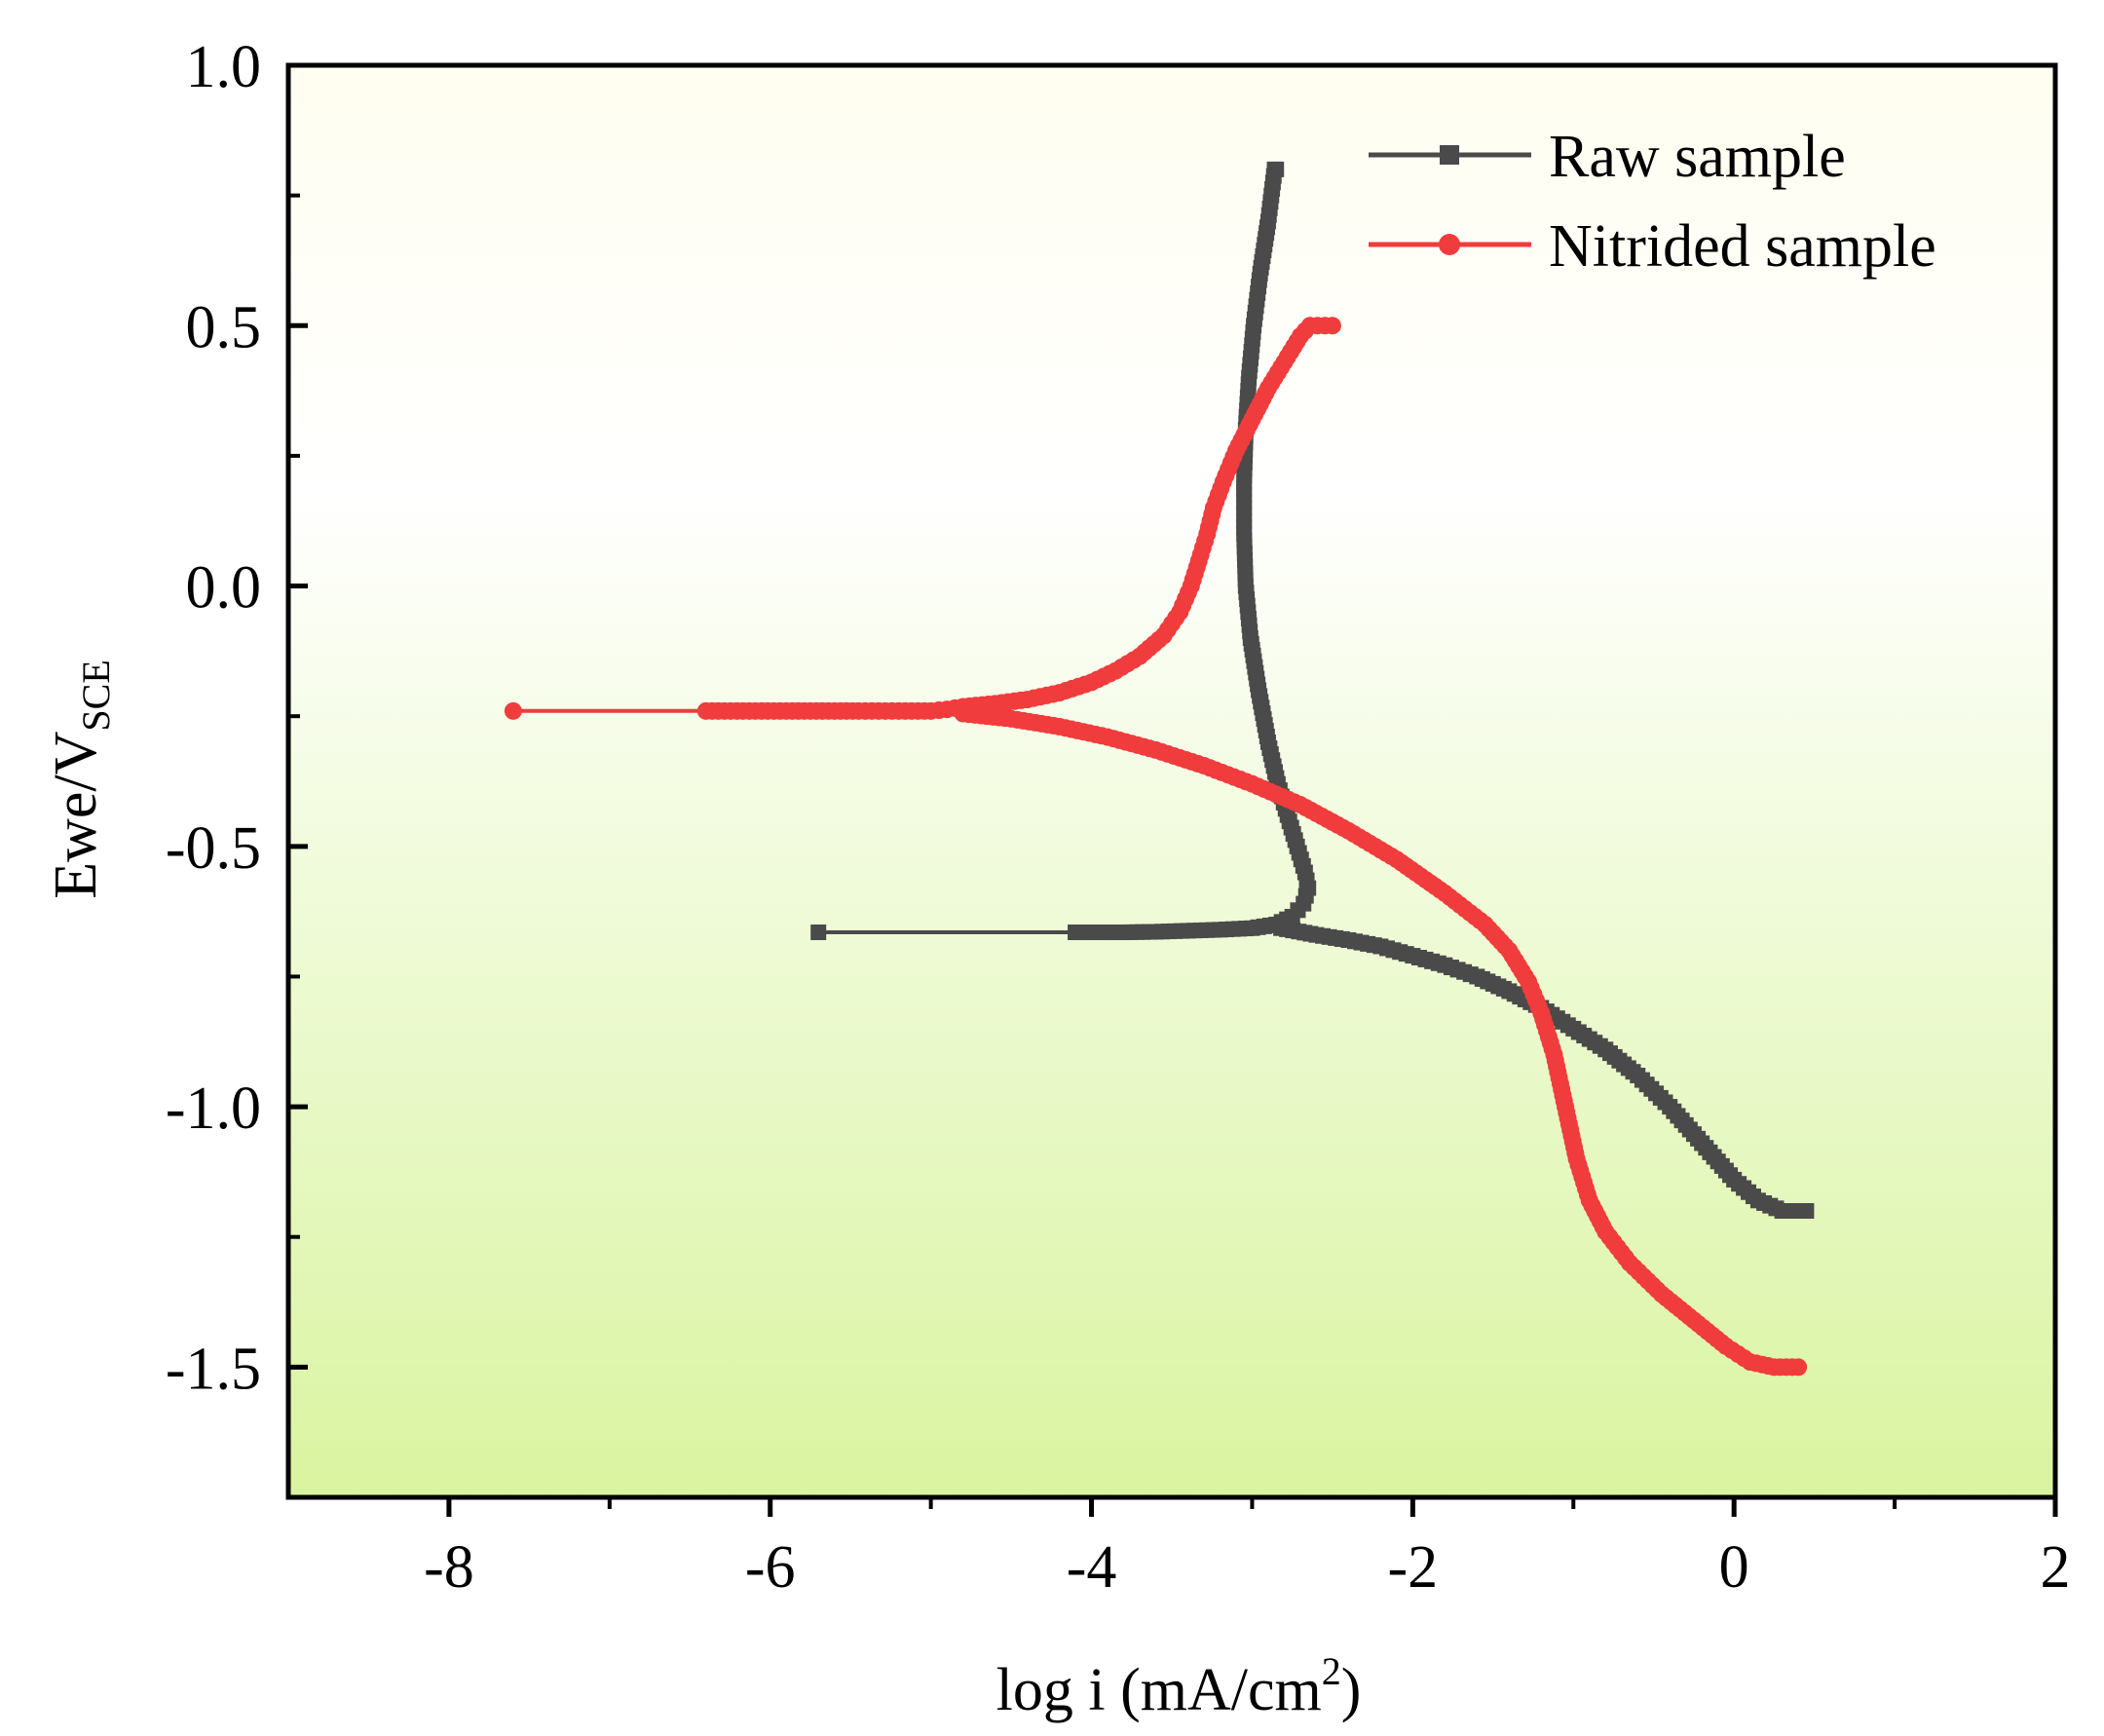 This screenshot has height=1736, width=2104. Describe the element at coordinates (449, 1567) in the screenshot. I see `x-tick-label: -8` at that location.